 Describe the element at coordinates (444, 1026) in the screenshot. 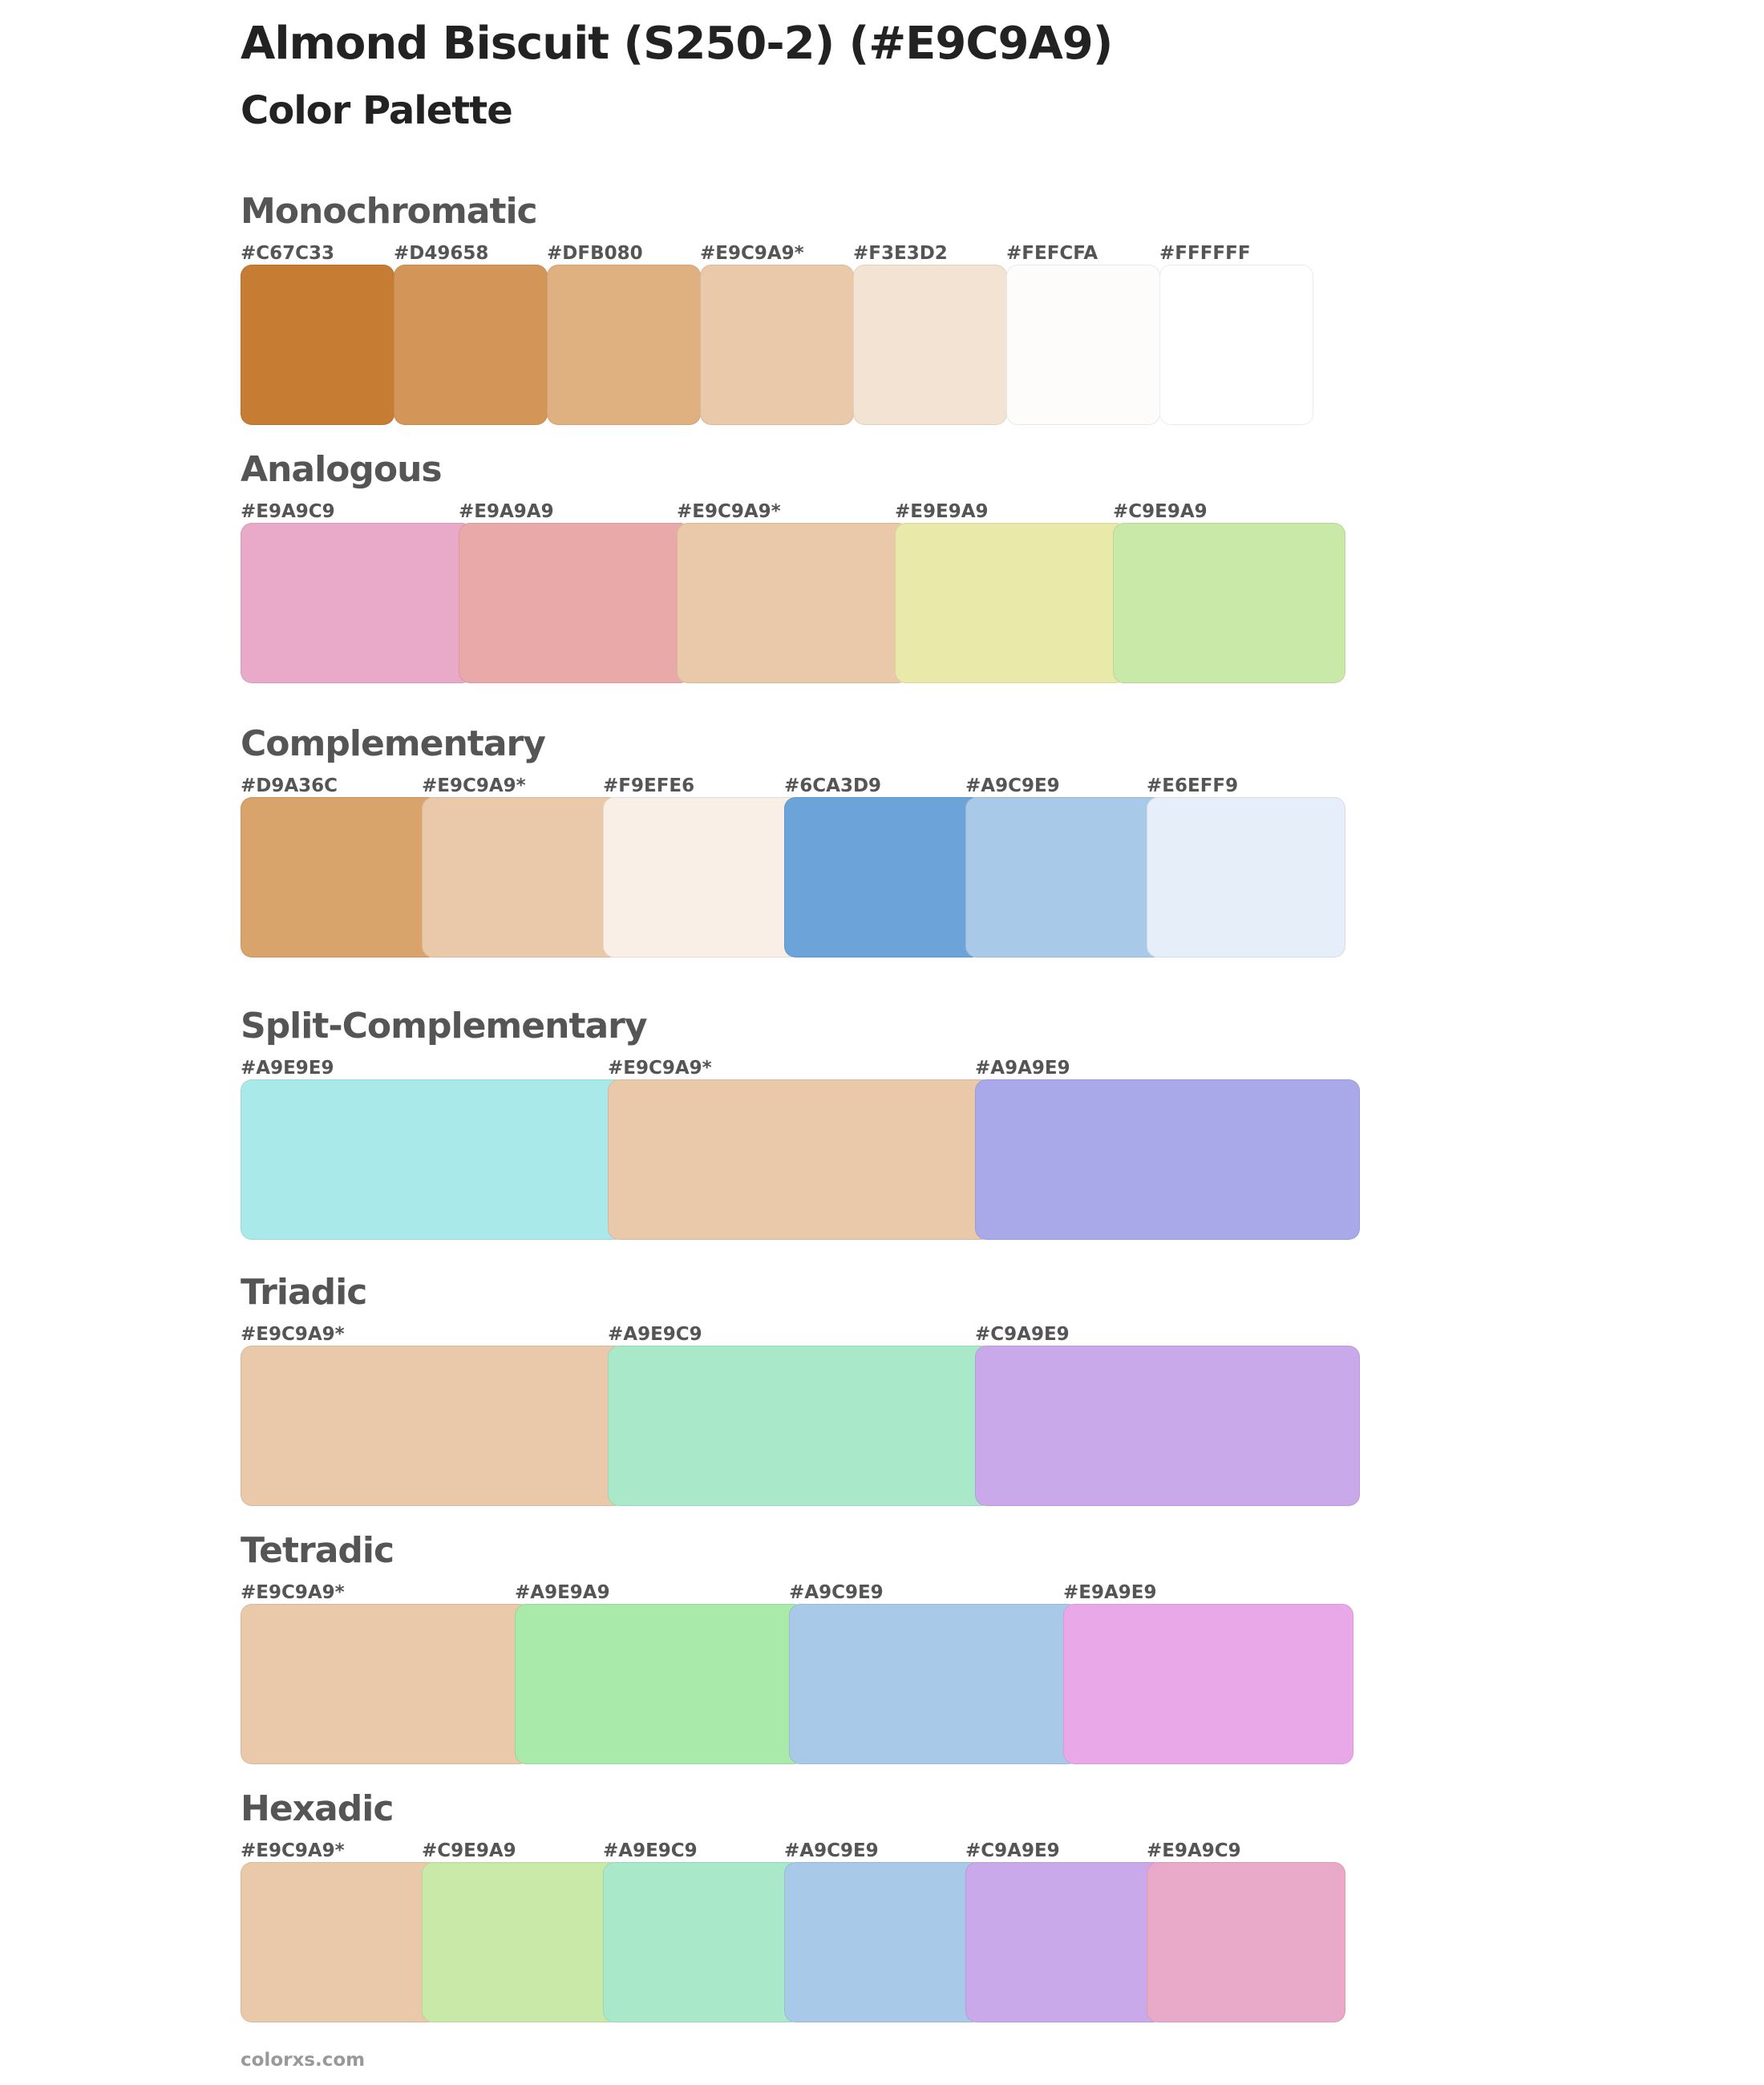

I see `section-title-split-complementary: Split-Complementary` at that location.